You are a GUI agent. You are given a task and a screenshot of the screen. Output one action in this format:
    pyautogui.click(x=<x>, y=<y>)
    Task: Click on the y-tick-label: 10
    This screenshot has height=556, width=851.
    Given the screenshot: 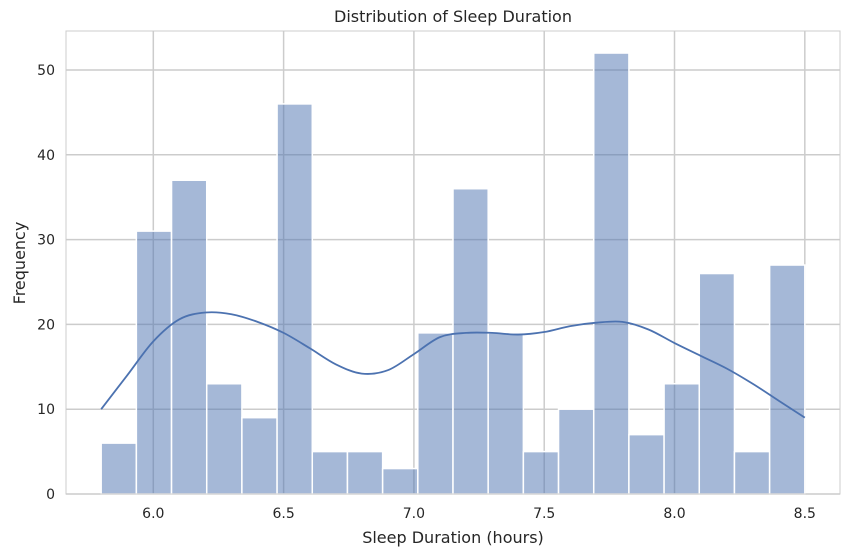 What is the action you would take?
    pyautogui.click(x=46, y=410)
    